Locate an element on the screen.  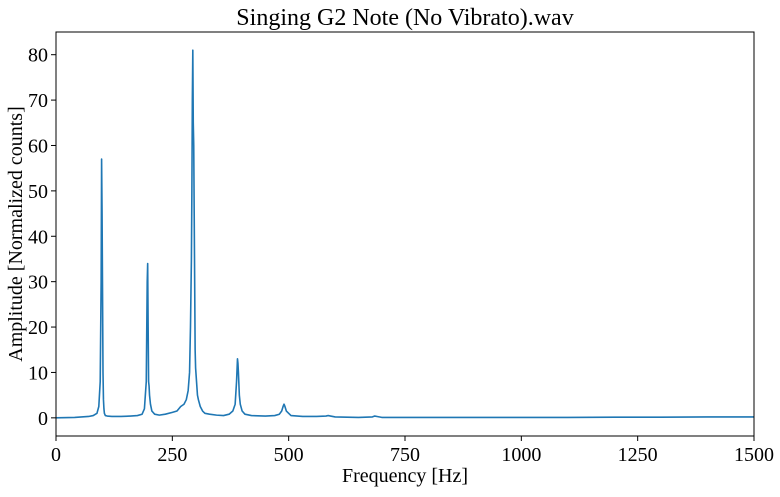
y-axis: 0 10 20 30 40 50 60 70 80 is located at coordinates (42, 237).